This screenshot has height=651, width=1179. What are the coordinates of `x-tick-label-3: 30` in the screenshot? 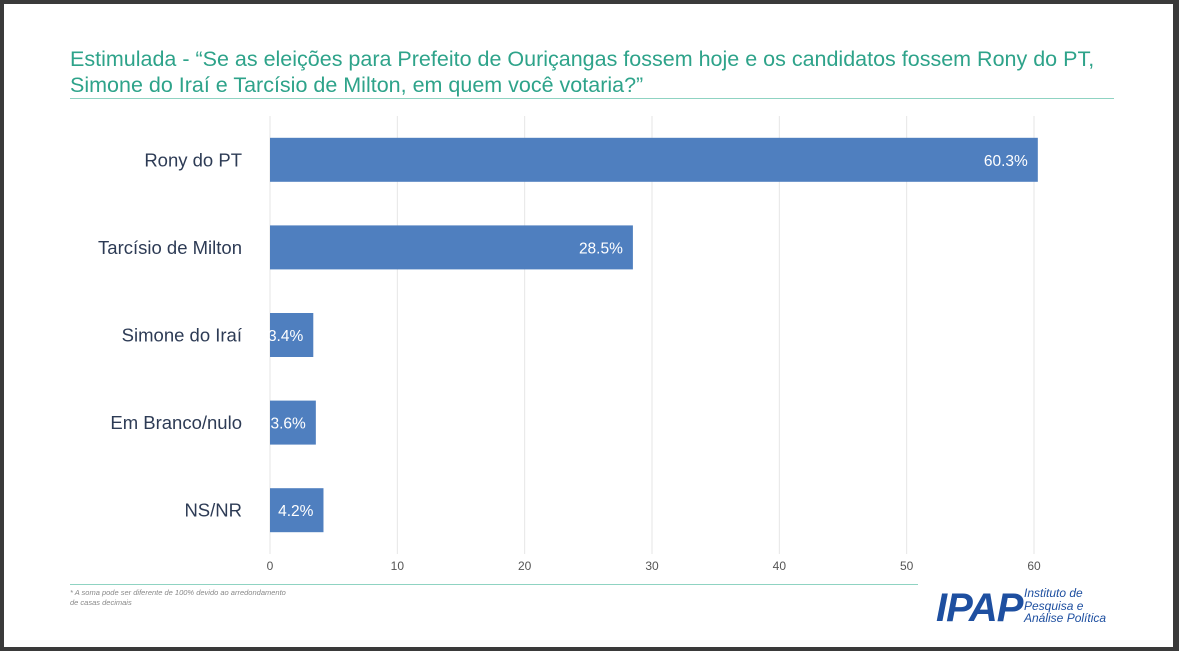 It's located at (652, 566).